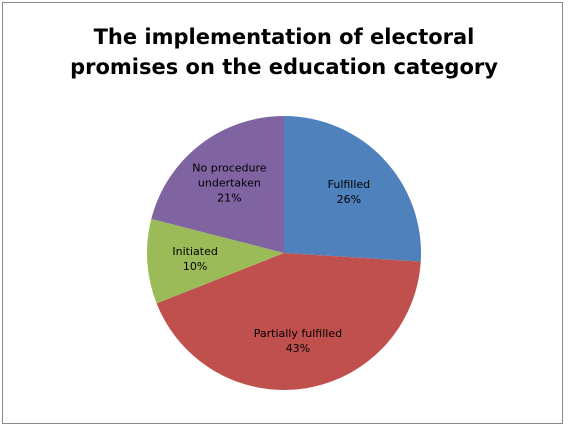 The image size is (568, 436). I want to click on slice-value-label: 10%, so click(195, 266).